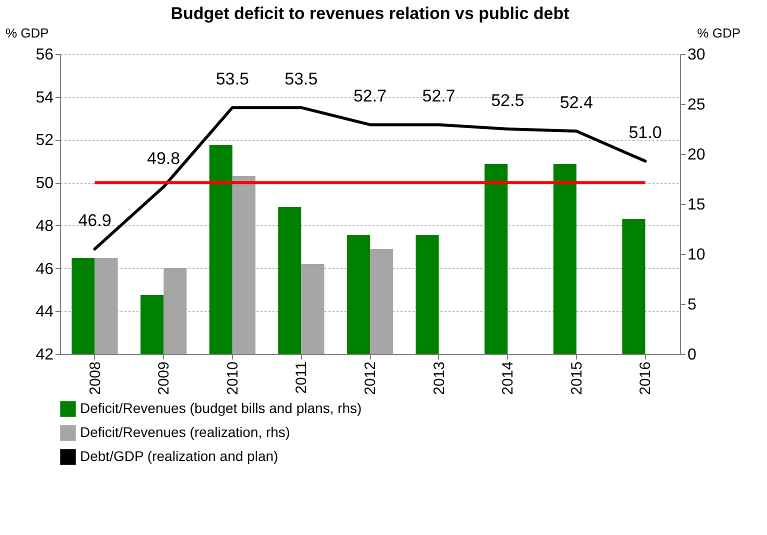 This screenshot has height=535, width=767. What do you see at coordinates (697, 55) in the screenshot?
I see `y2-tick-label: 30` at bounding box center [697, 55].